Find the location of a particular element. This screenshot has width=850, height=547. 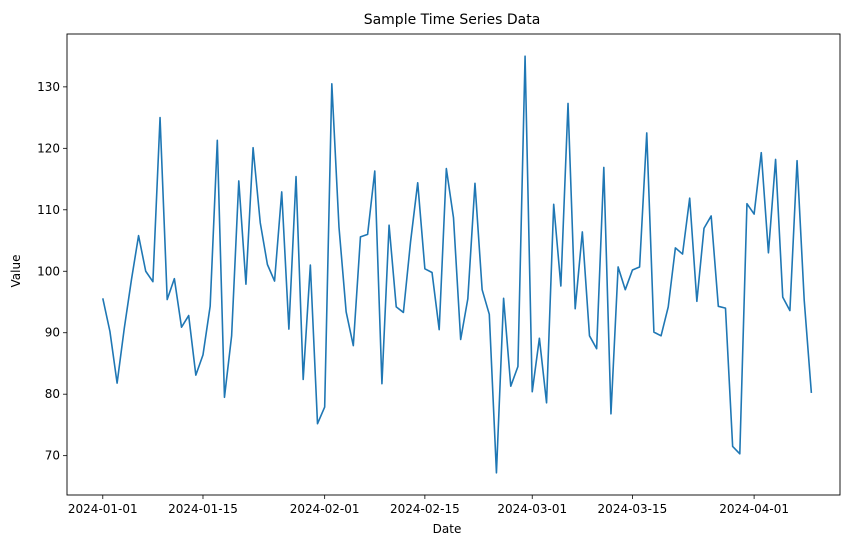

x-tick-label: 2024-01-01 is located at coordinates (103, 509).